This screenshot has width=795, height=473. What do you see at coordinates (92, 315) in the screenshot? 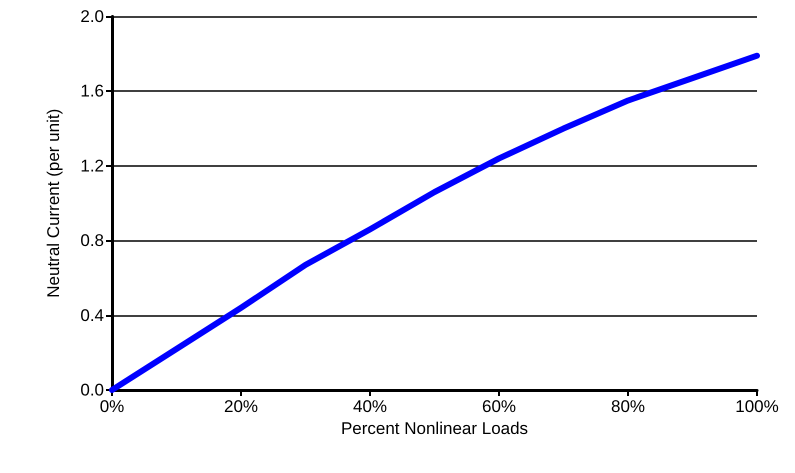
I see `y-tick-label: 0.4` at bounding box center [92, 315].